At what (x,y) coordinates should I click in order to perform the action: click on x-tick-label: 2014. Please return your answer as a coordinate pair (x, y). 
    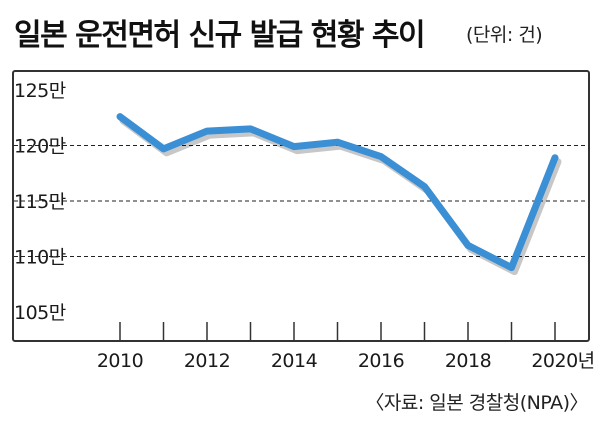
    Looking at the image, I should click on (294, 361).